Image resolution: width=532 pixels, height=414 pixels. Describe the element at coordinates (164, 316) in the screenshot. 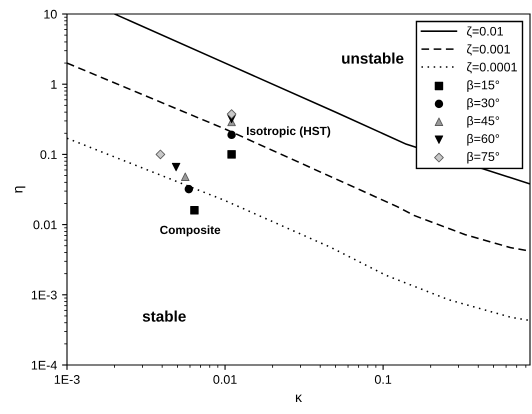

I see `annotation: stable` at that location.